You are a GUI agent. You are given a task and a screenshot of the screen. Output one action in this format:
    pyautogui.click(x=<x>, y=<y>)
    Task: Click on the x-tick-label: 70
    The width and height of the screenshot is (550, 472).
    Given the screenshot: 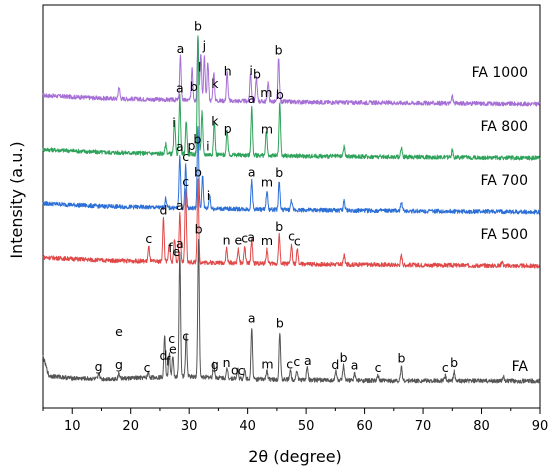 What is the action you would take?
    pyautogui.click(x=423, y=426)
    